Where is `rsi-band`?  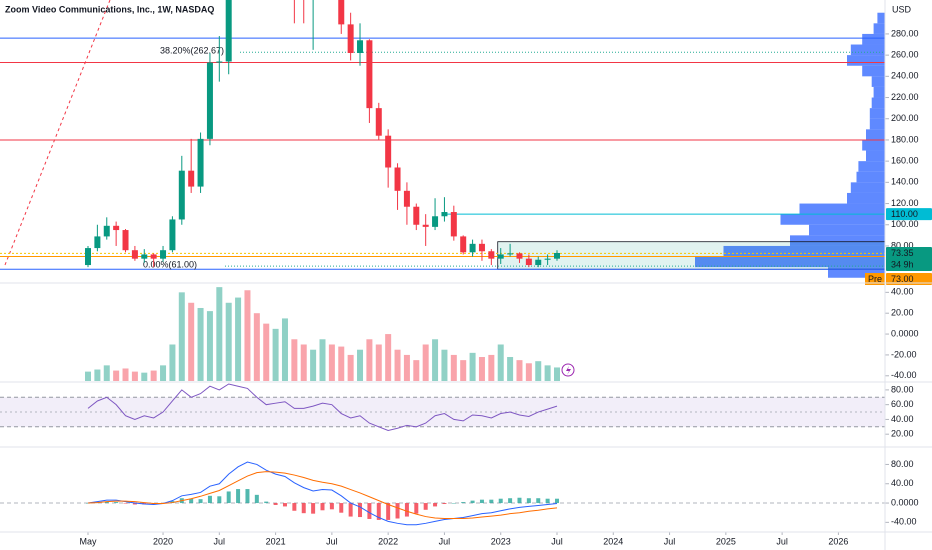
rsi-band is located at coordinates (442, 412).